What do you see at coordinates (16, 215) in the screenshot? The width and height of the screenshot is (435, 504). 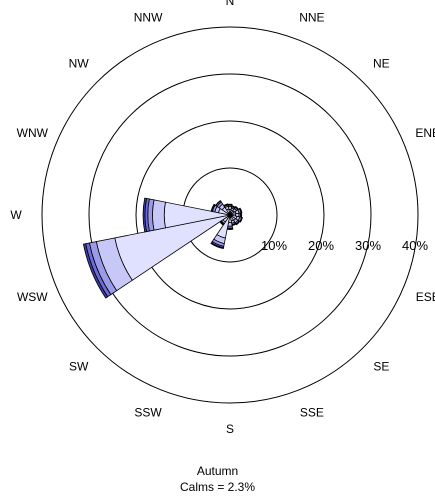 I see `direction-label-w: W` at bounding box center [16, 215].